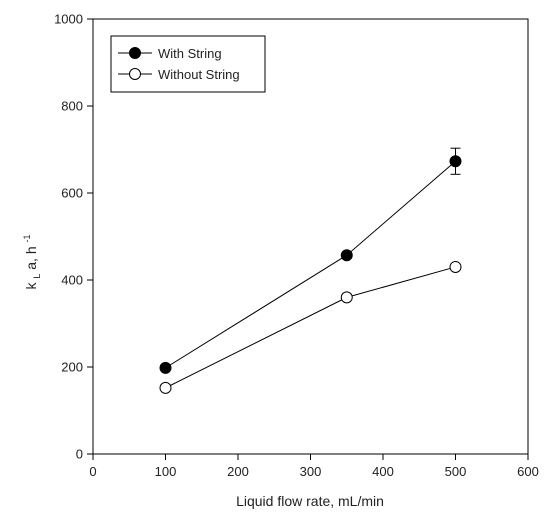 This screenshot has height=526, width=550. Describe the element at coordinates (238, 471) in the screenshot. I see `x-tick-label: 200` at that location.